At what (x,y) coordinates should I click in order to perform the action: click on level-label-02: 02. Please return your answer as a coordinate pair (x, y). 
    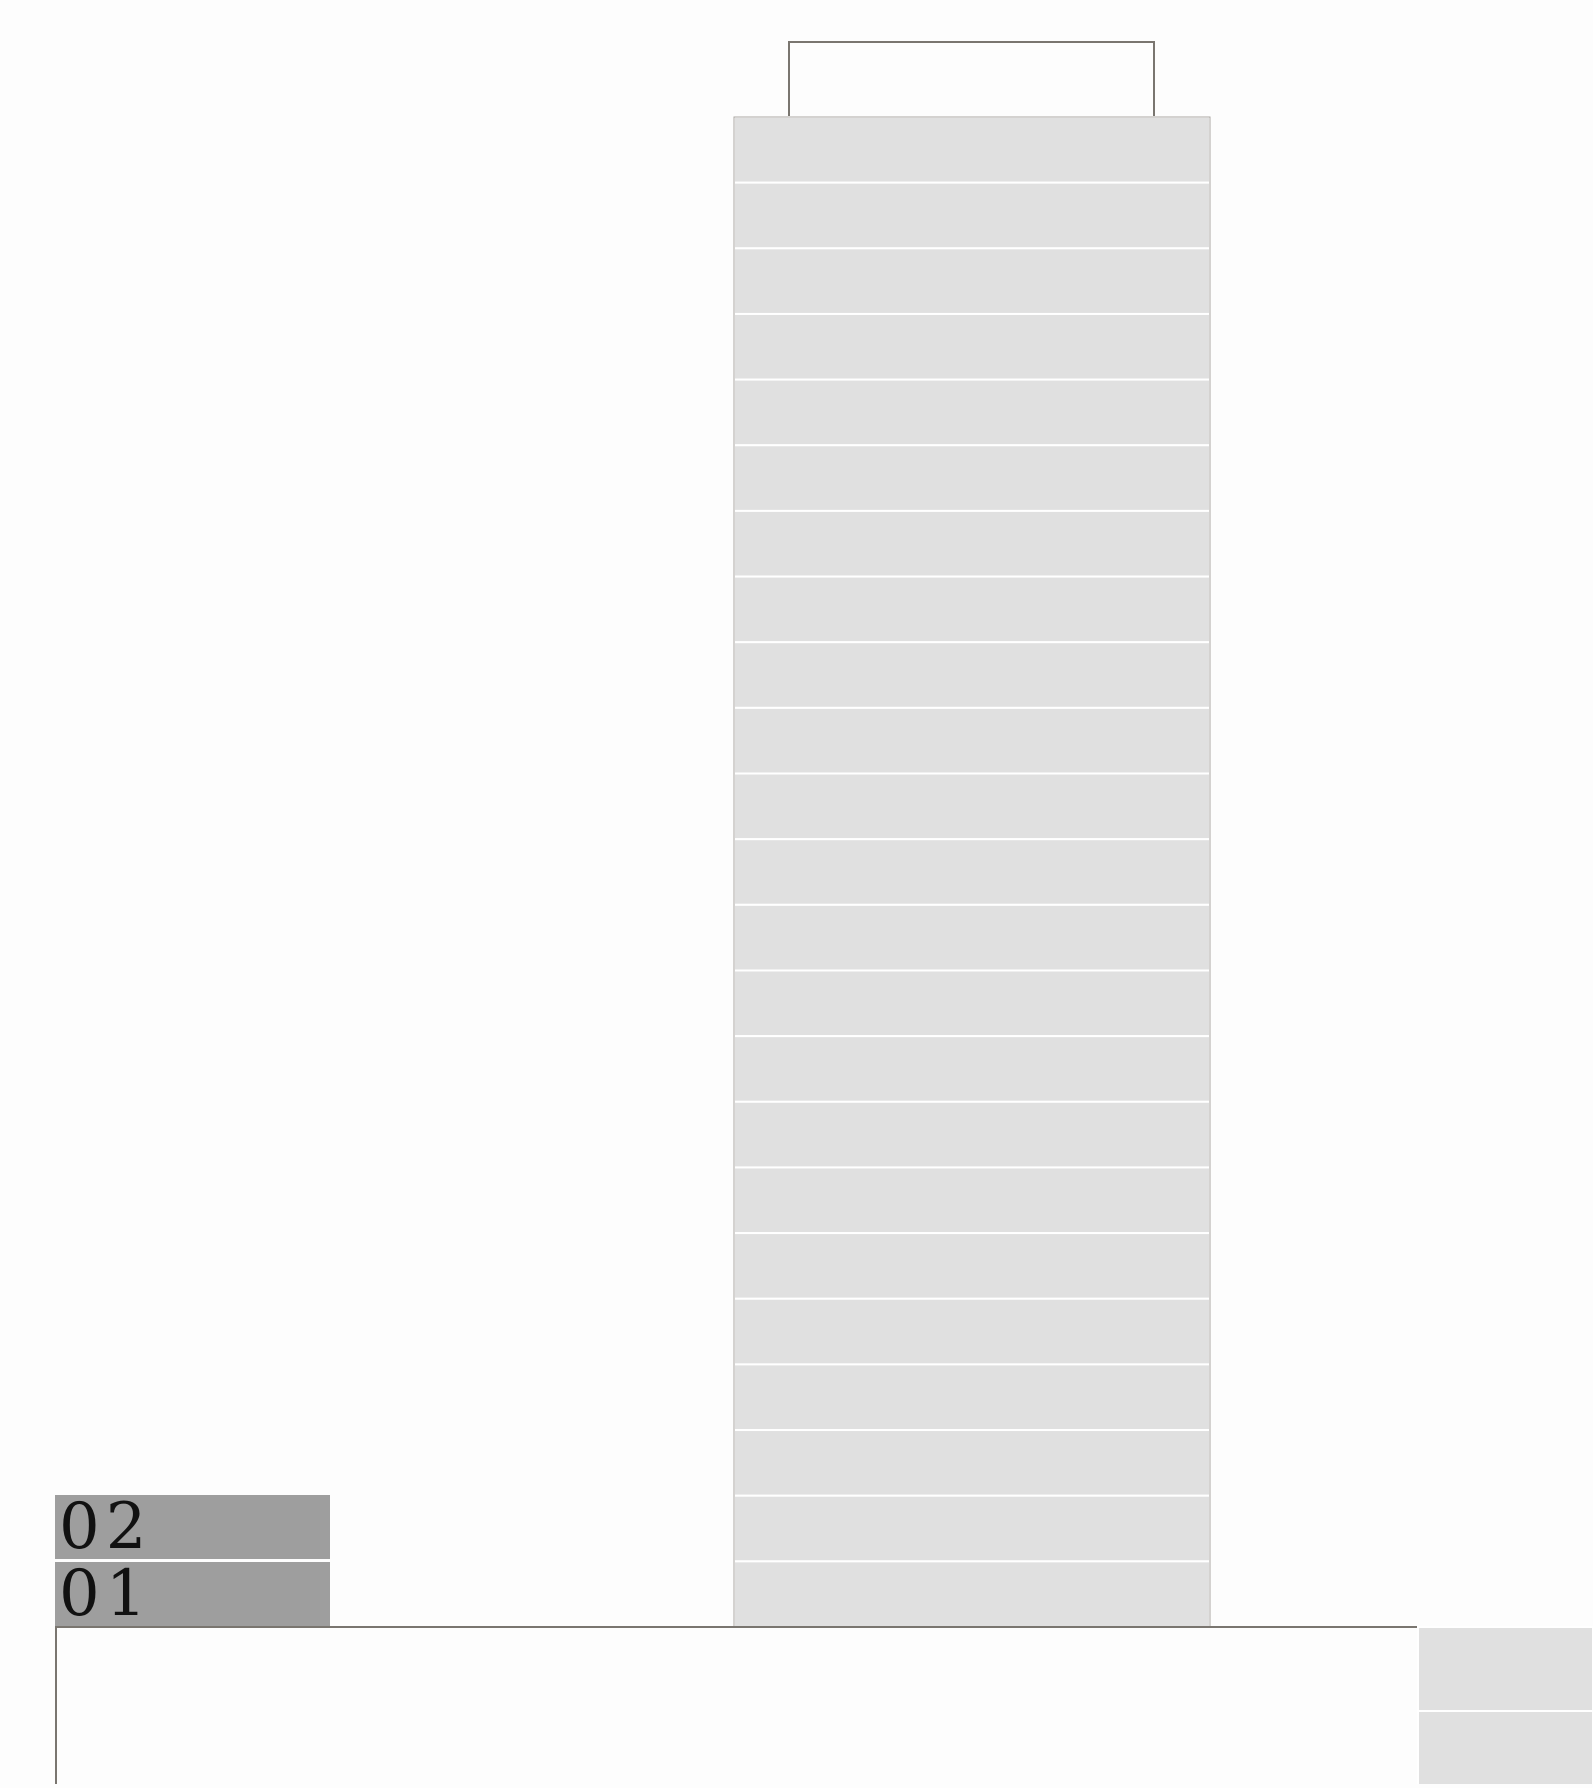
    Looking at the image, I should click on (192, 1527).